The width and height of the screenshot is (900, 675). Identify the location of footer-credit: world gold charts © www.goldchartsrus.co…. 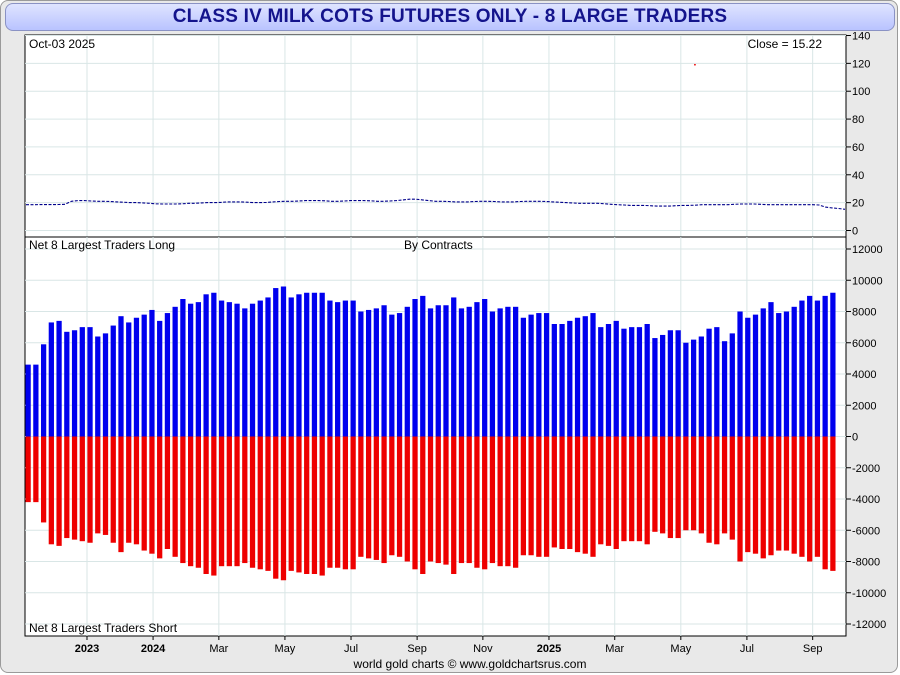
(470, 664).